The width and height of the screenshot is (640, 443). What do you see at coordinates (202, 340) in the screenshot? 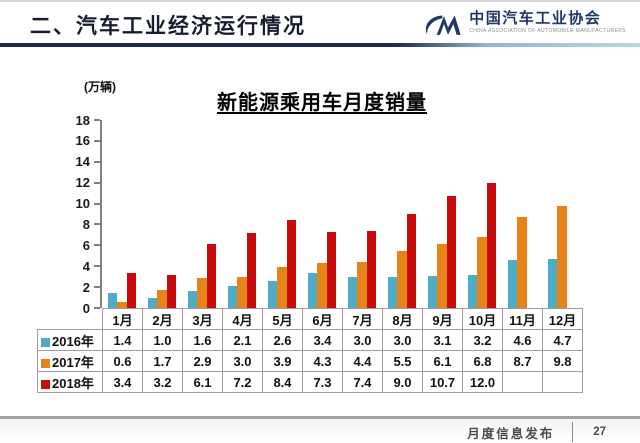
I see `value-cell-s0-m3: 1.6` at bounding box center [202, 340].